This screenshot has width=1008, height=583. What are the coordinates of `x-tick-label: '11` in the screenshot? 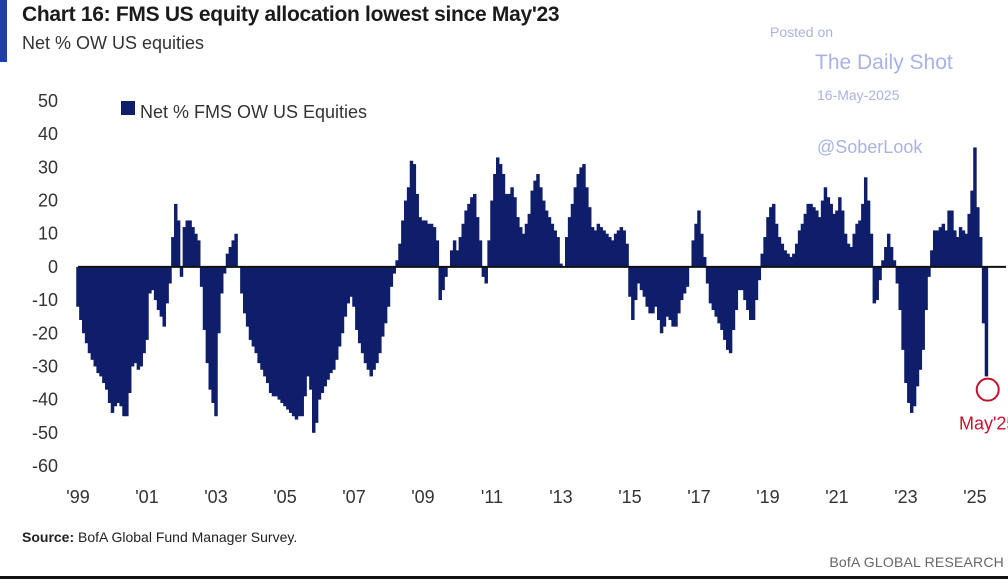 It's located at (492, 497).